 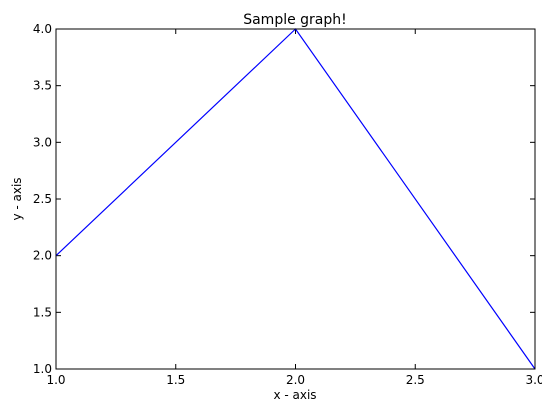 I want to click on chart-title: Sample graph!, so click(x=295, y=20).